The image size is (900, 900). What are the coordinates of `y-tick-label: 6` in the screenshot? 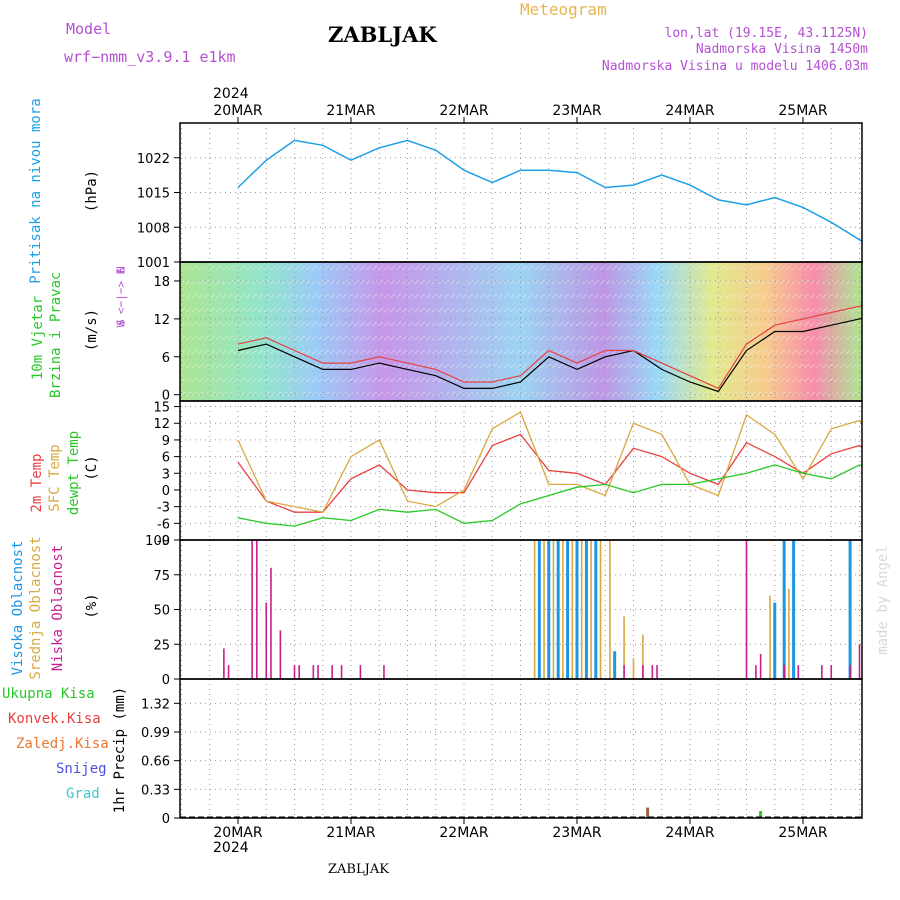 It's located at (166, 358).